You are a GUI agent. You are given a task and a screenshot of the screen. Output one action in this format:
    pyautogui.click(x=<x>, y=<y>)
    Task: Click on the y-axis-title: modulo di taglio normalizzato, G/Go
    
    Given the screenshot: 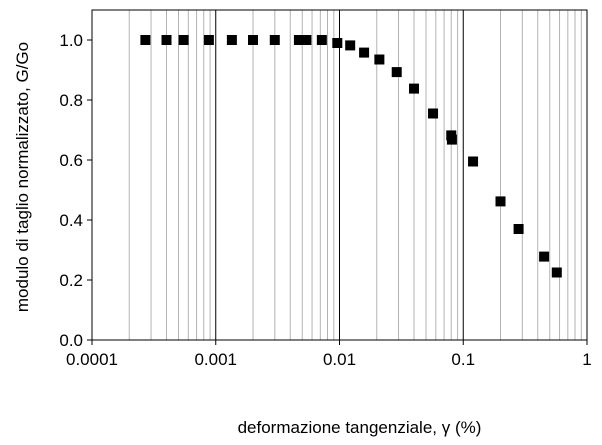 What is the action you would take?
    pyautogui.click(x=22, y=177)
    